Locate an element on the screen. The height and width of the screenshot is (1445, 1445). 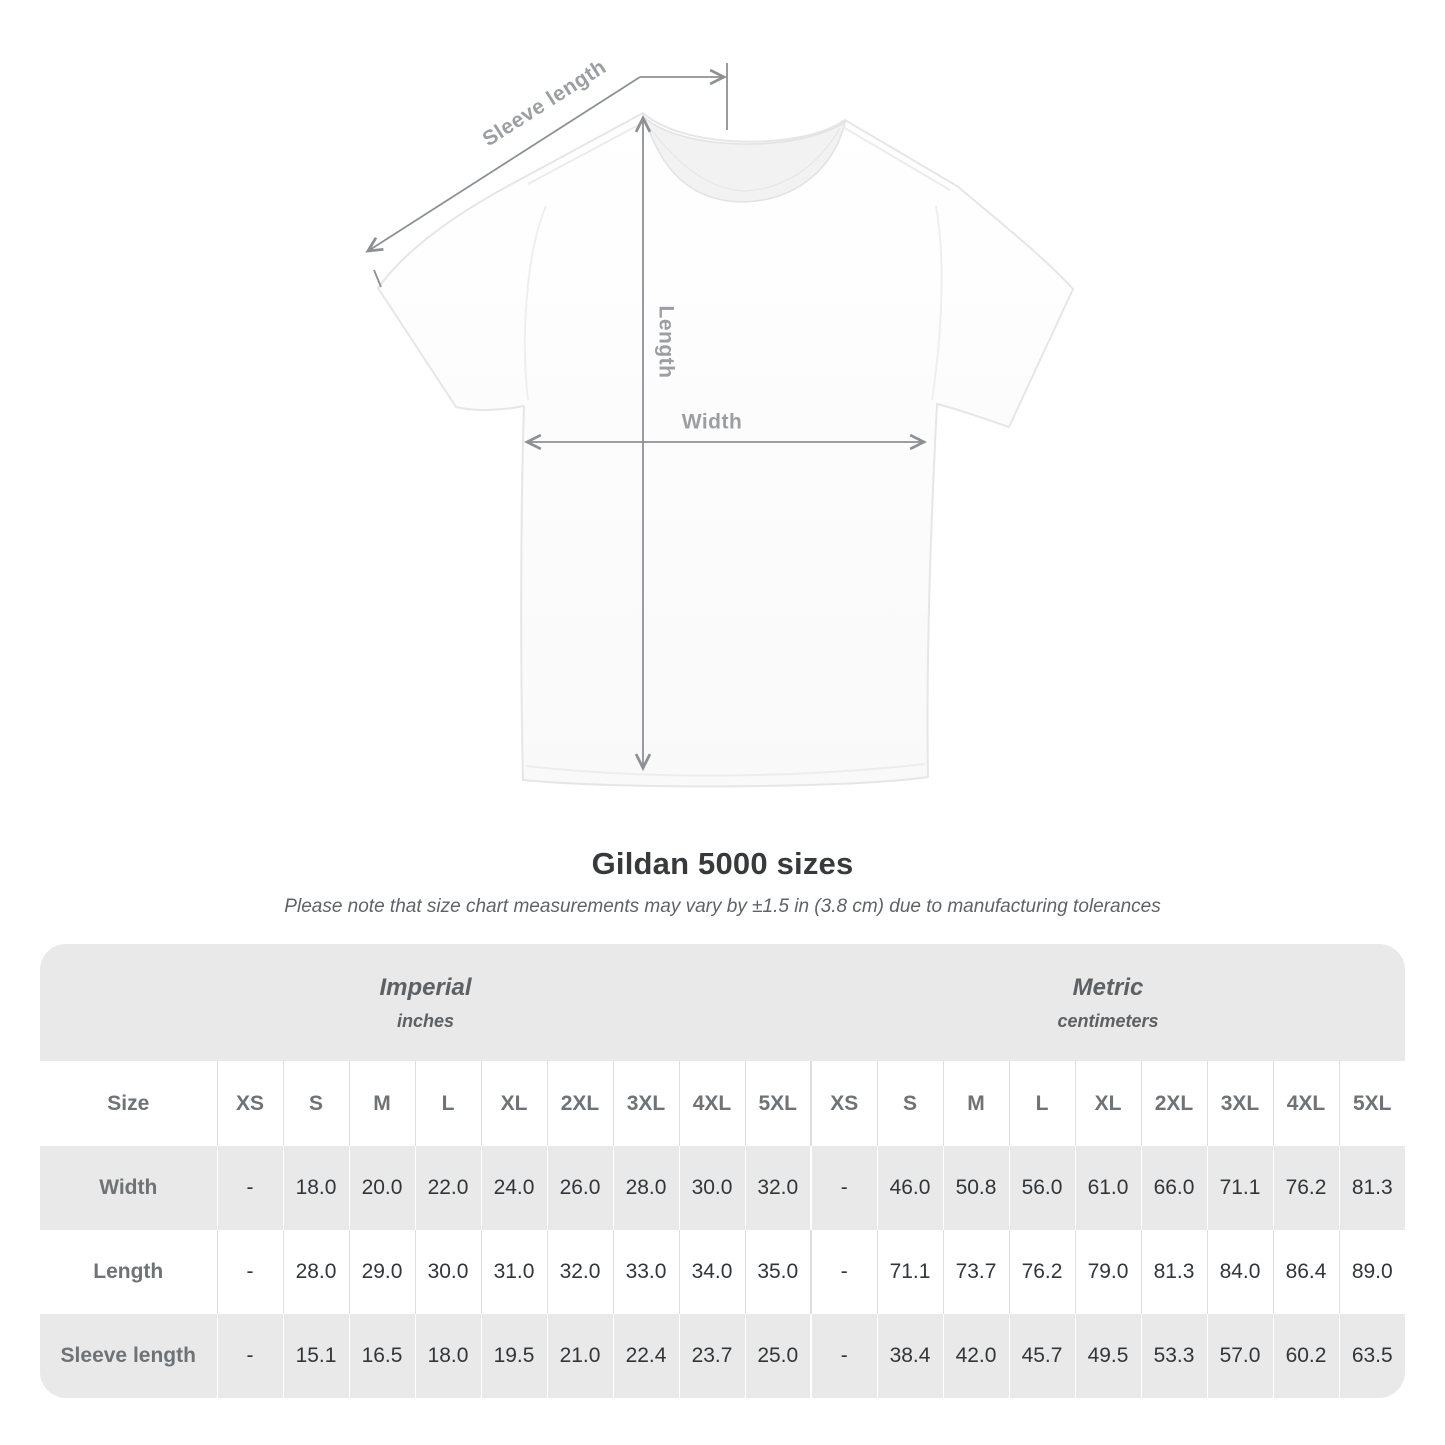
measurement-cell: 46.0 is located at coordinates (909, 1188).